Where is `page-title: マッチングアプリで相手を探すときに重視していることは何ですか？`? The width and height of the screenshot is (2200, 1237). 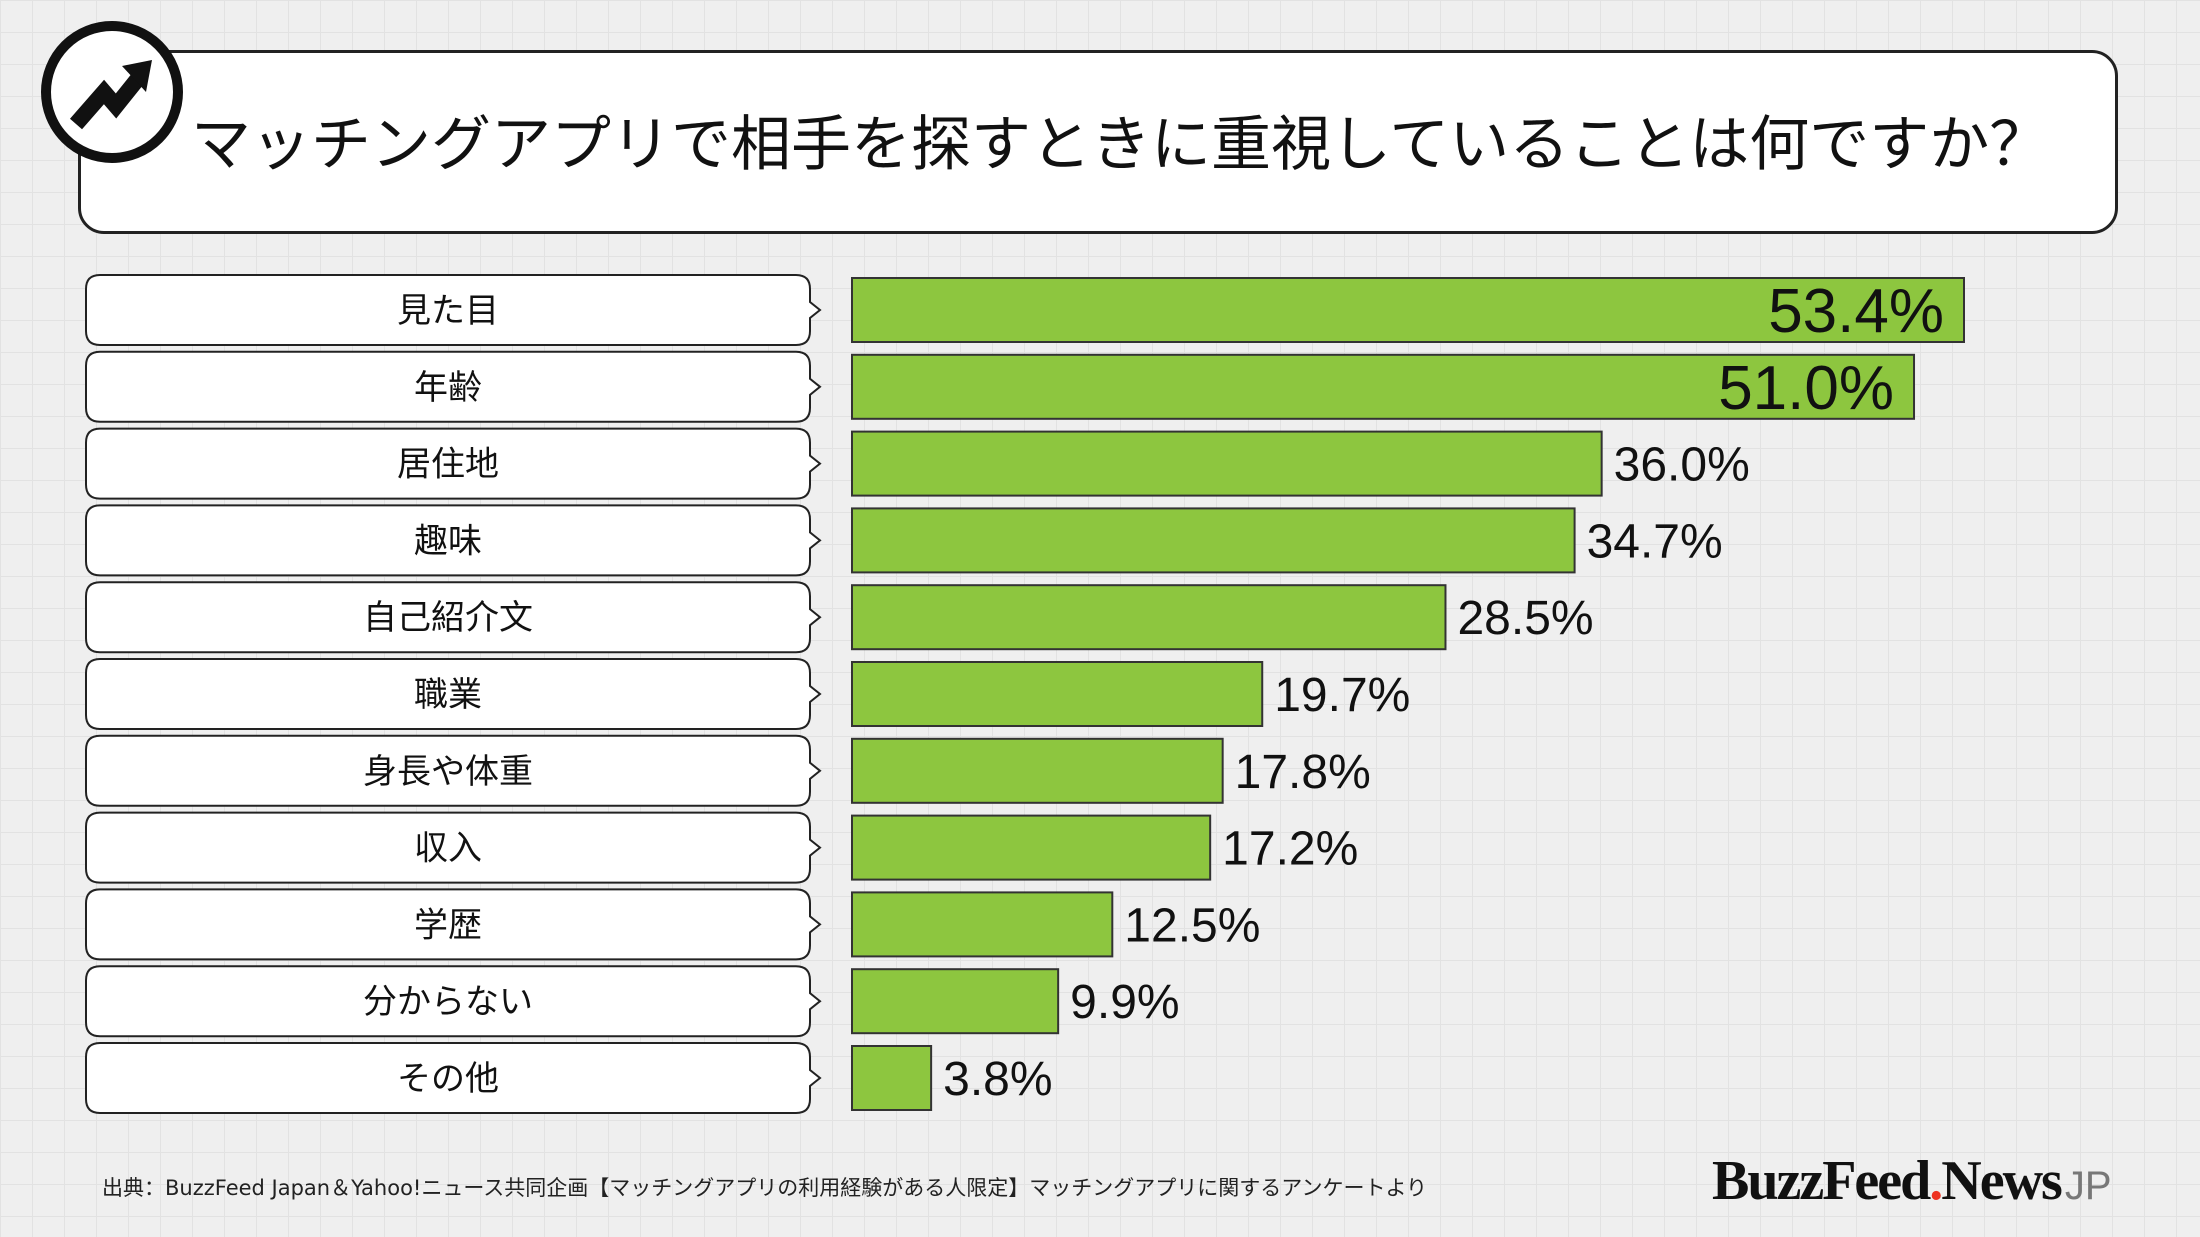 page-title: マッチングアプリで相手を探すときに重視していることは何ですか？ is located at coordinates (1120, 145).